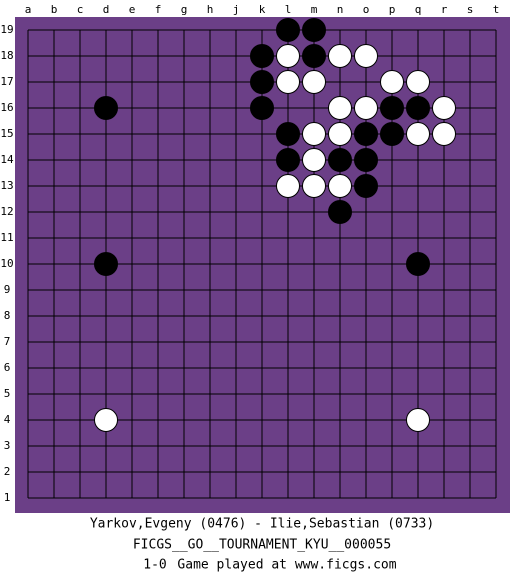 This screenshot has width=525, height=575. I want to click on column-label: s, so click(470, 9).